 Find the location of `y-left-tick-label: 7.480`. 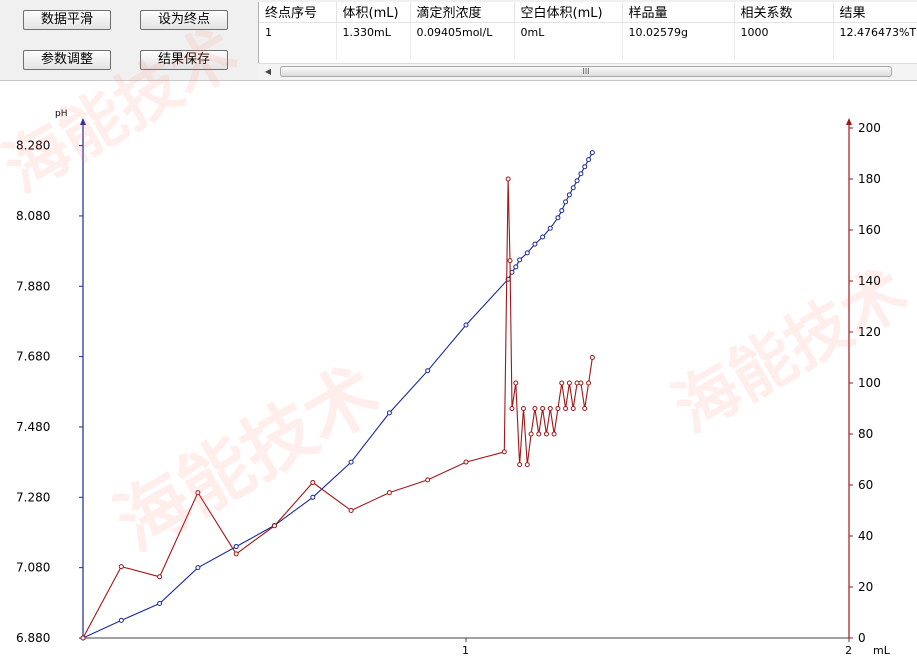

y-left-tick-label: 7.480 is located at coordinates (33, 427).